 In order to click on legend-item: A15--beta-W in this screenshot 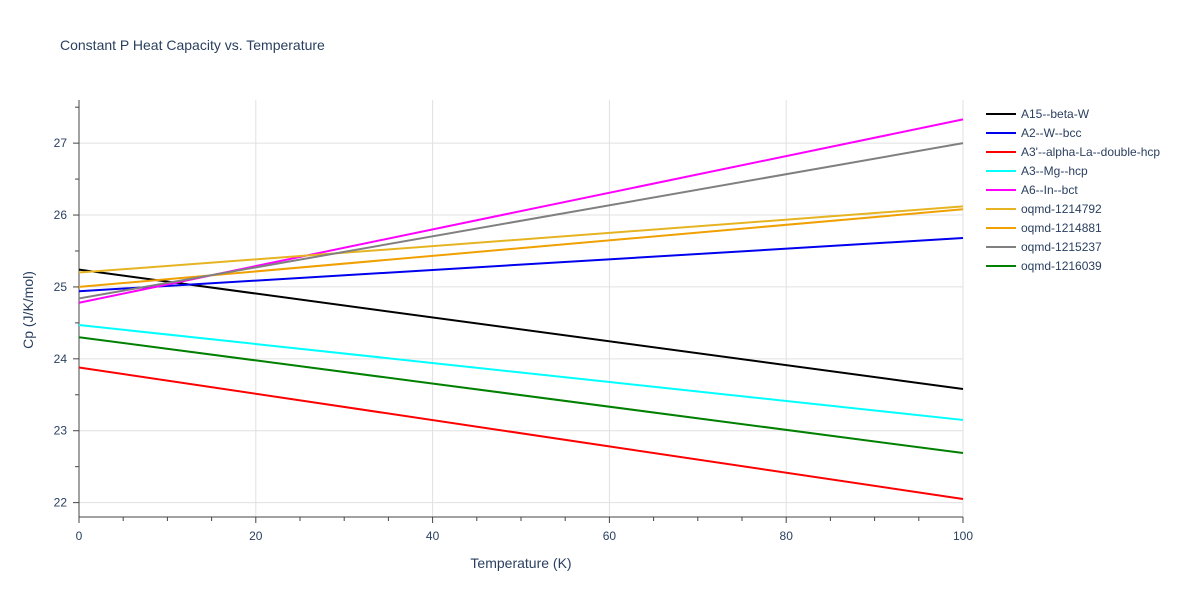, I will do `click(1038, 114)`.